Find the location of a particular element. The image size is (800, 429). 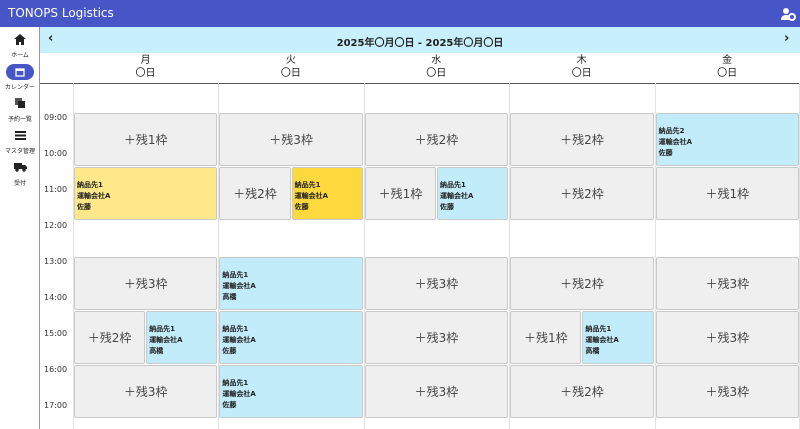

nav-label: 受付 is located at coordinates (19, 183).